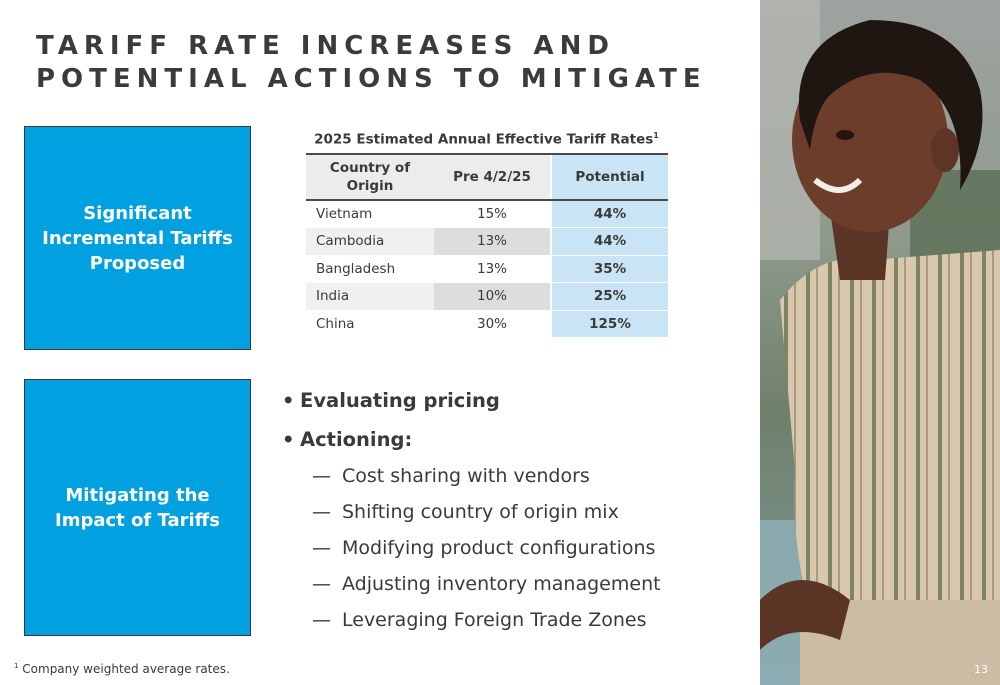 This screenshot has width=1000, height=685. I want to click on sub-text: Modifying product configurations, so click(499, 548).